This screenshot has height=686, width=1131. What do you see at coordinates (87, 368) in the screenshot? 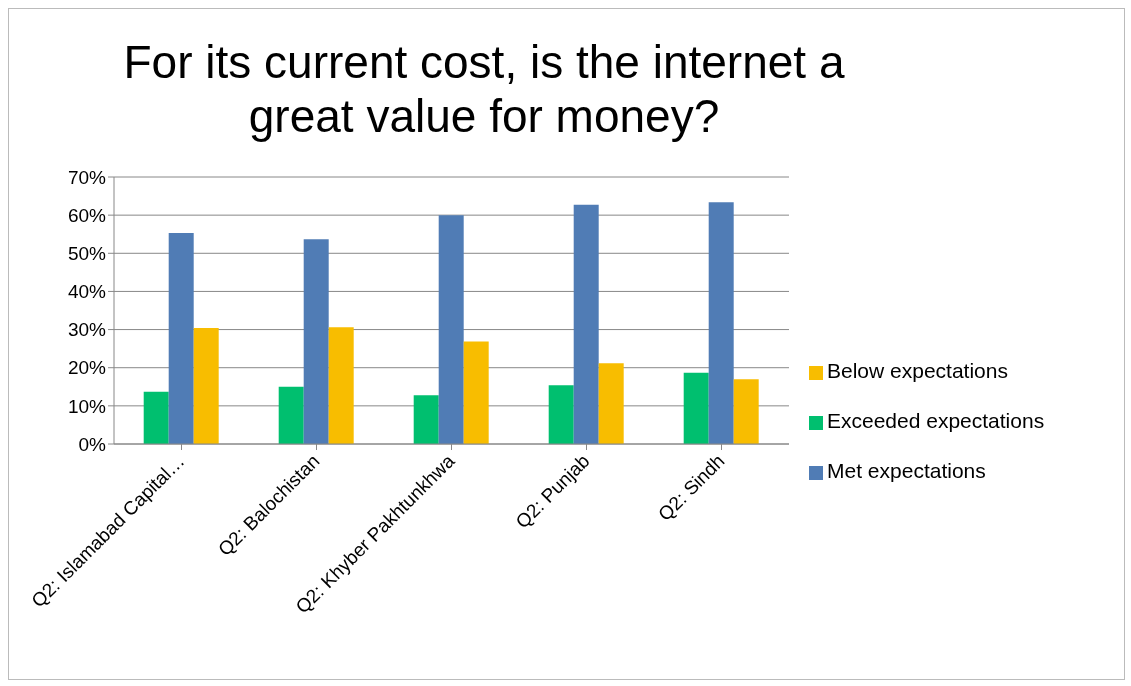
I see `y-tick-label: 20%` at bounding box center [87, 368].